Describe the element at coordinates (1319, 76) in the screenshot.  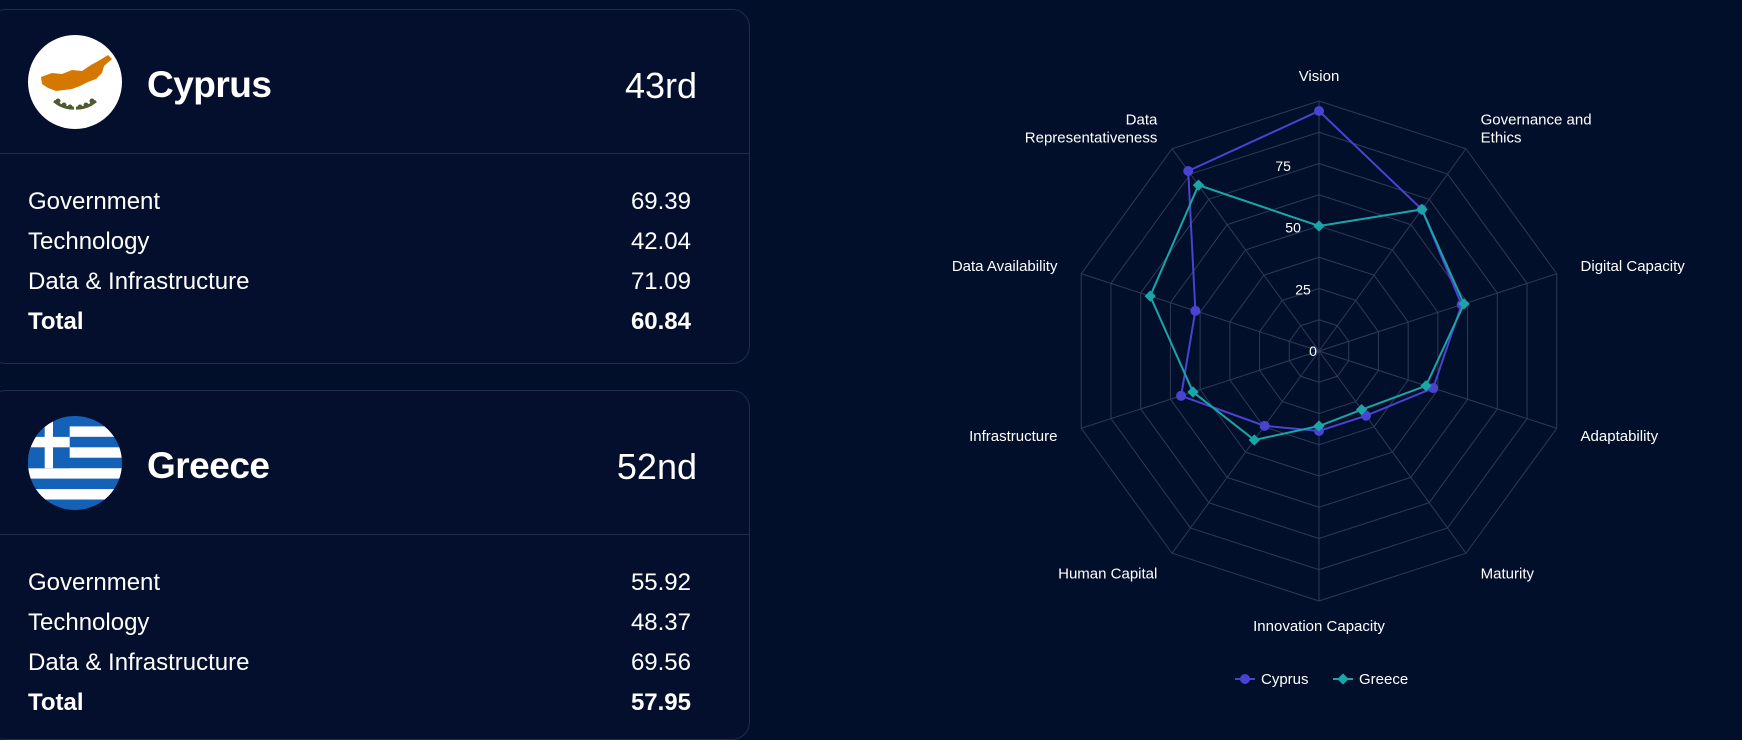
I see `category-label: Vision` at that location.